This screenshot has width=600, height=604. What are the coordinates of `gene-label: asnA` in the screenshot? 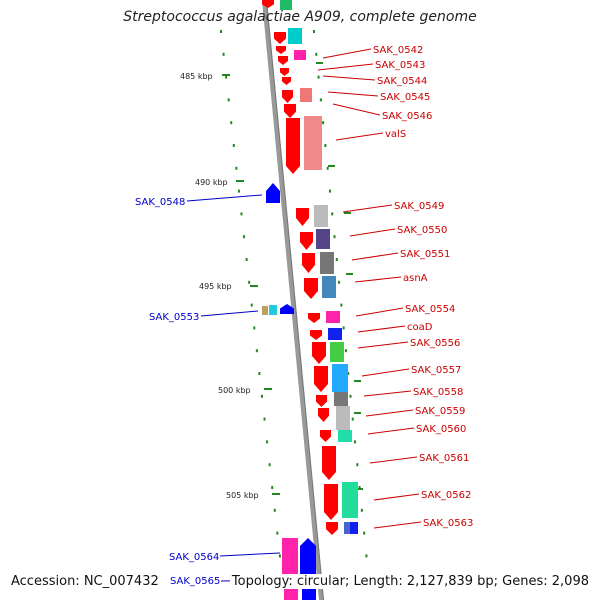 It's located at (415, 278).